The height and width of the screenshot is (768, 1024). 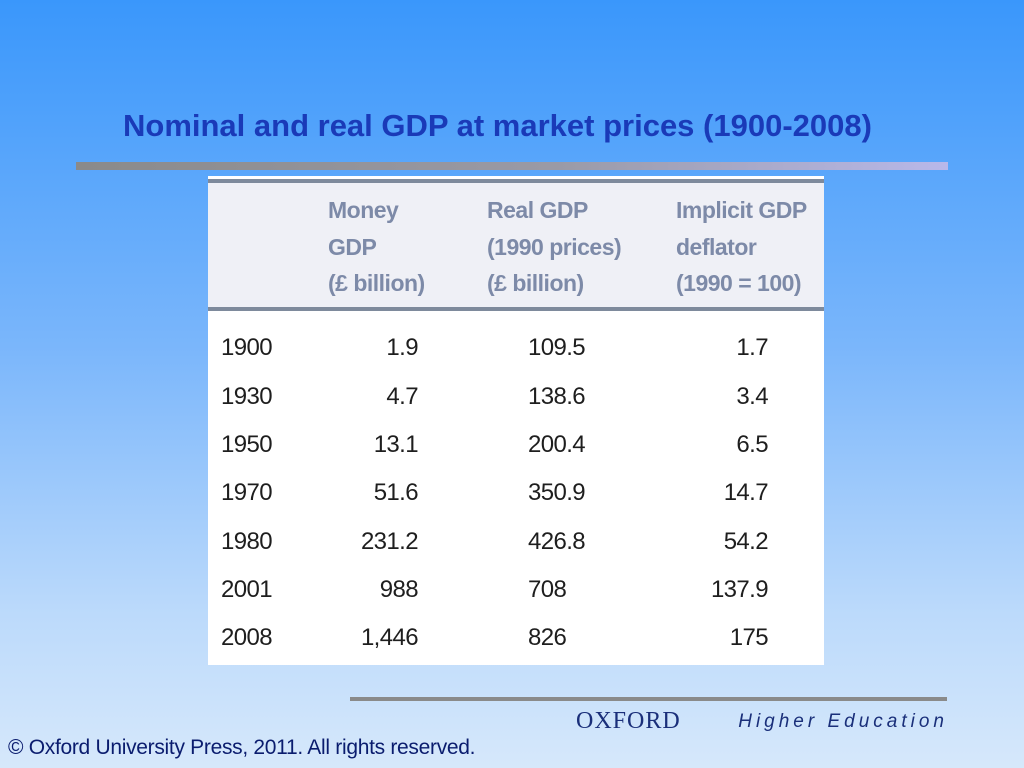 I want to click on table-row: 2008 1,446 826 175, so click(x=516, y=644).